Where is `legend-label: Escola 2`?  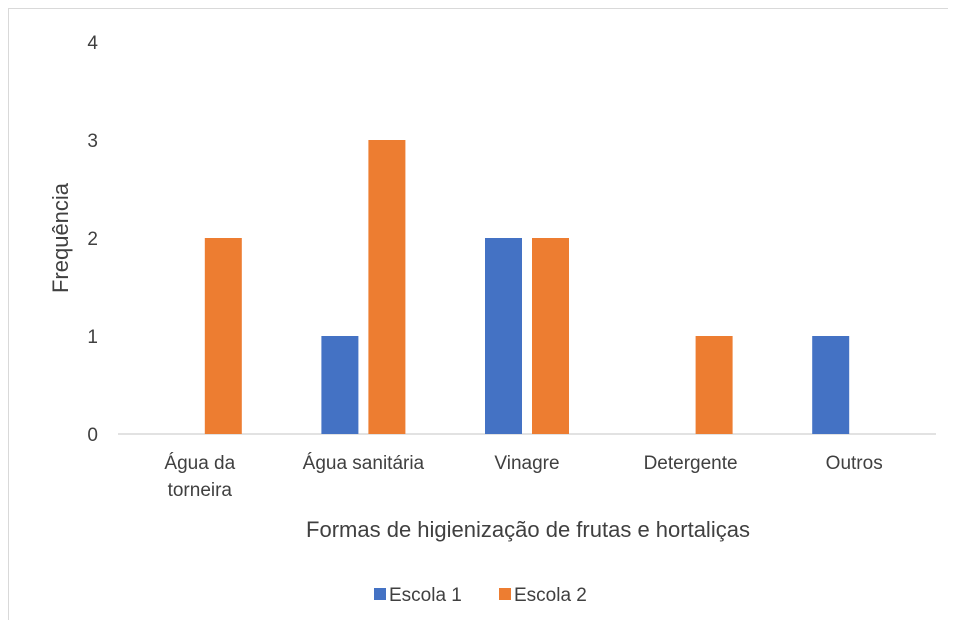 legend-label: Escola 2 is located at coordinates (550, 595).